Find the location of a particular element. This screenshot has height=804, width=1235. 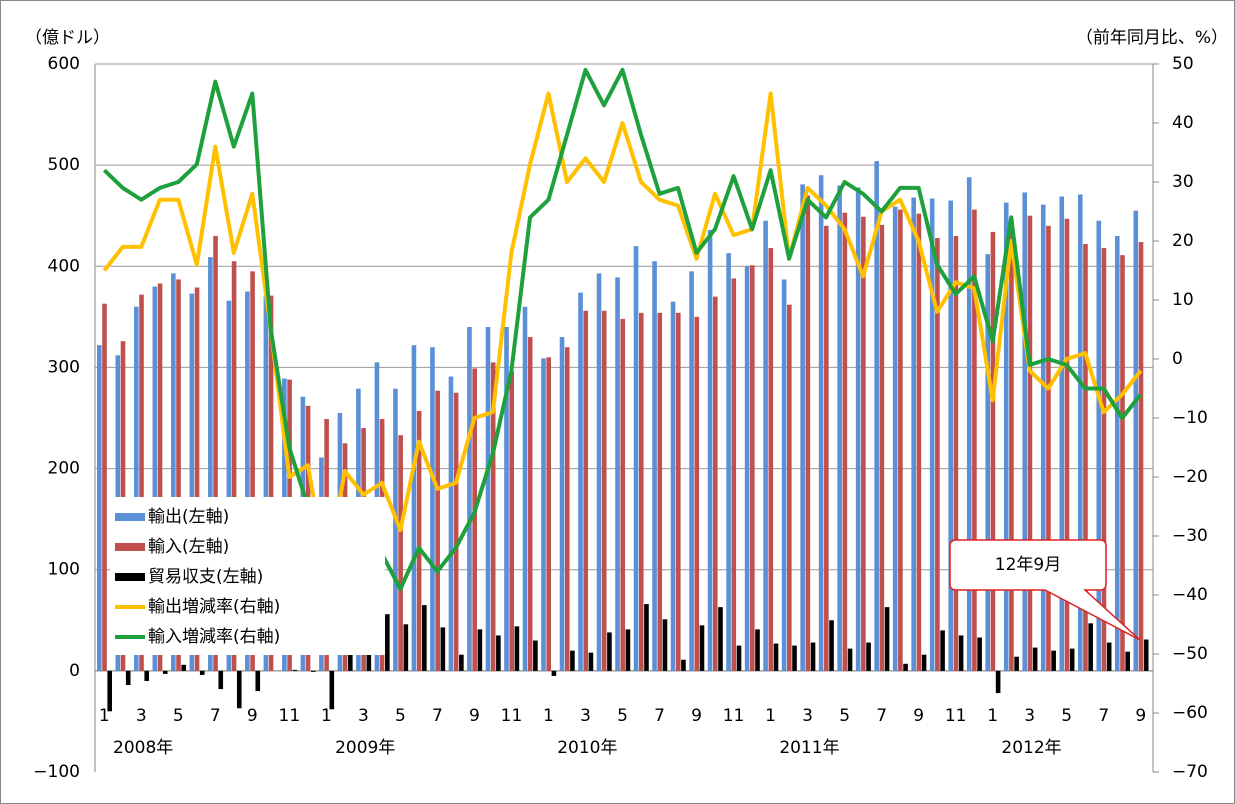

y2-tick-label: −50 is located at coordinates (1190, 654).